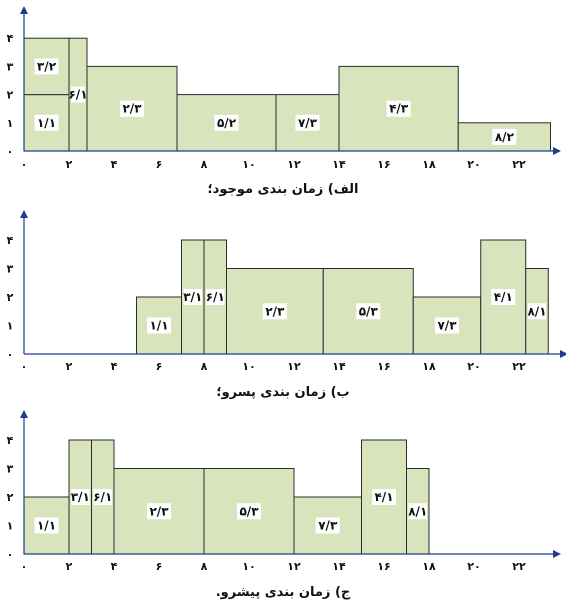  I want to click on schedule-block: ۴/۱, so click(503, 297).